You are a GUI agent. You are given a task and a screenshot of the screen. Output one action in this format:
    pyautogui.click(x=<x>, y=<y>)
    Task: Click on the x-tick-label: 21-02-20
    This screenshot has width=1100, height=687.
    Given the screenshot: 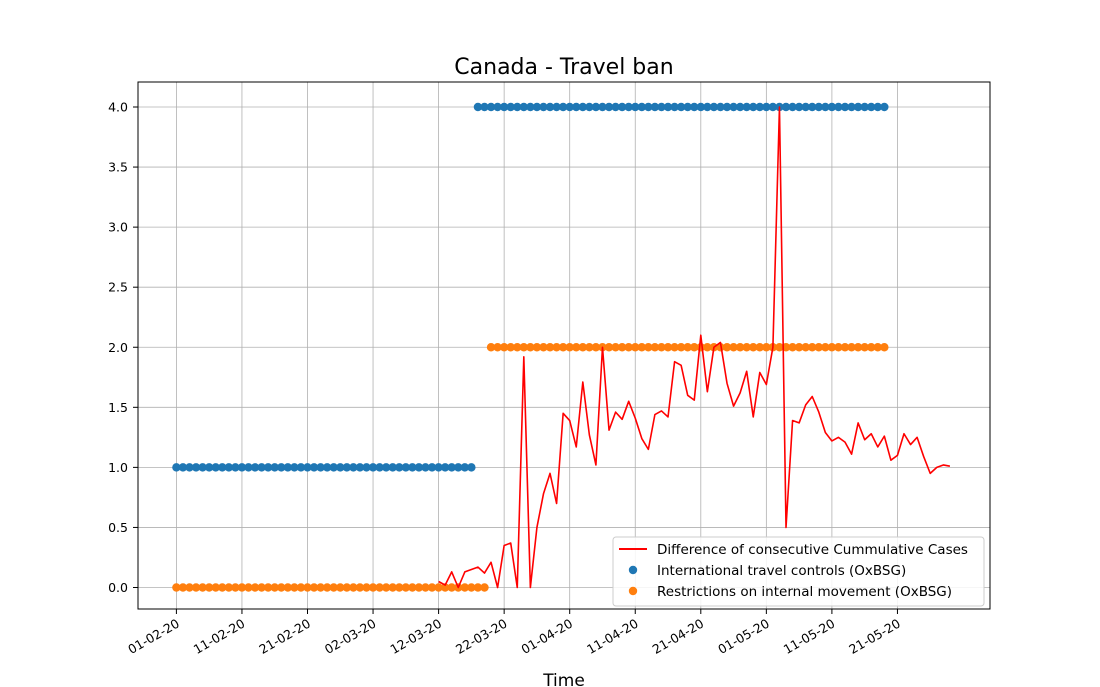 What is the action you would take?
    pyautogui.click(x=284, y=636)
    